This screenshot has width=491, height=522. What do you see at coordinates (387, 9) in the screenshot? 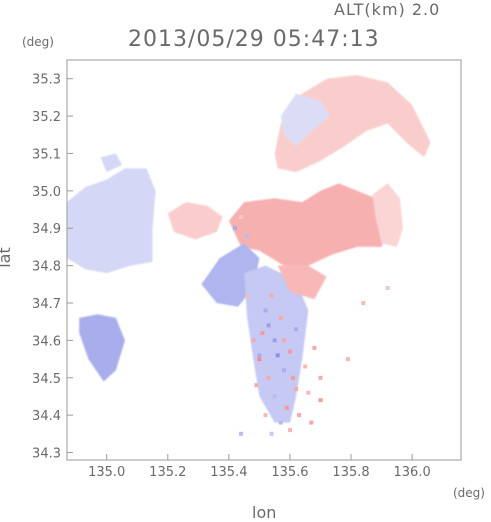
I see `altitude-label: ALT(km) 2.0` at bounding box center [387, 9].